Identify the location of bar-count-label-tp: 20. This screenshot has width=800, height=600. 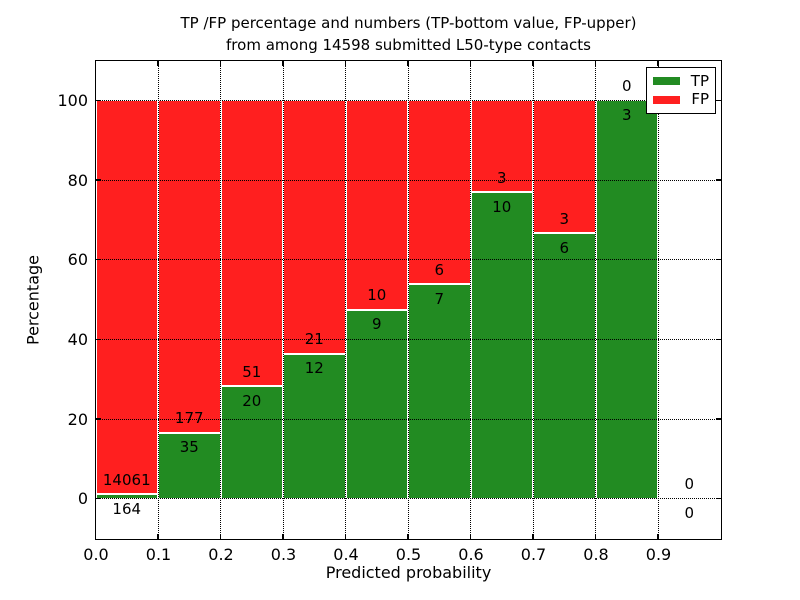
(252, 400).